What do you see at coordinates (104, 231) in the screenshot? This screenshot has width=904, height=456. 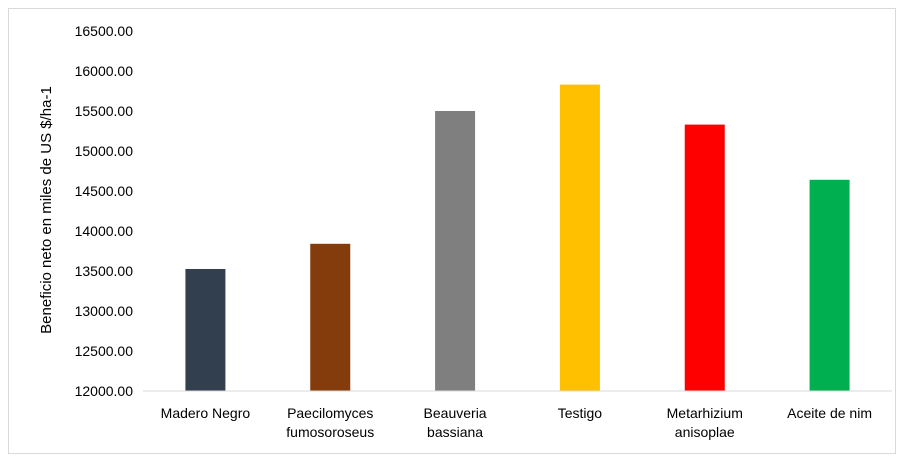 I see `y-tick-label: 14000.00` at bounding box center [104, 231].